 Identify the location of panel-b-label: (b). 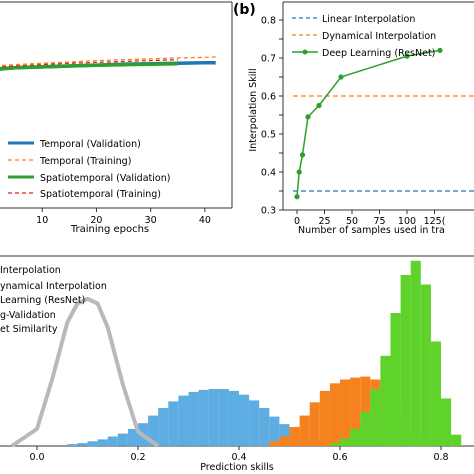
(244, 10).